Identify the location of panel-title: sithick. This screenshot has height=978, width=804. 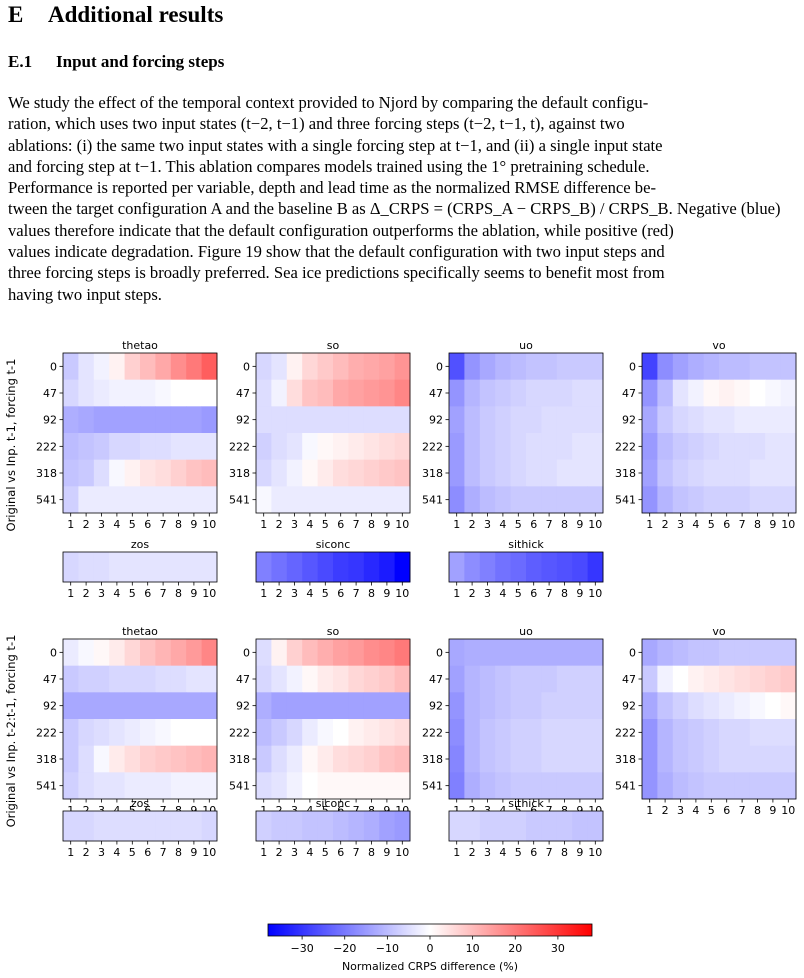
(526, 544).